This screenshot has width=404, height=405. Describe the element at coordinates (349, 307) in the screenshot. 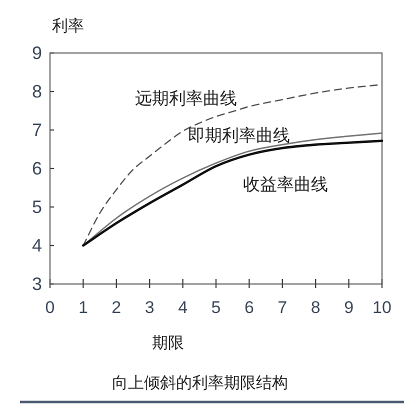

I see `x-tick-label: 9` at that location.